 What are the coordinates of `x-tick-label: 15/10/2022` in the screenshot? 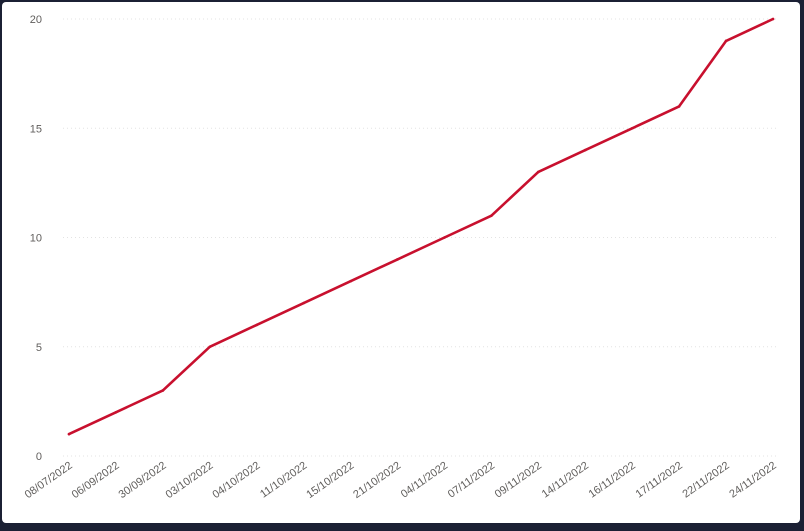 It's located at (330, 480).